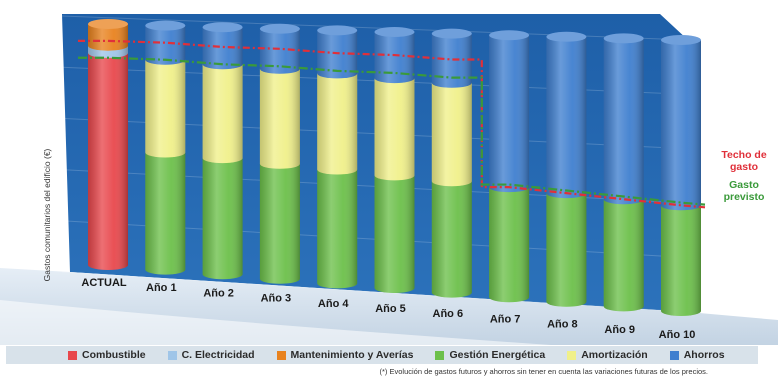  I want to click on annotation-label: Techo de gasto, so click(743, 161).